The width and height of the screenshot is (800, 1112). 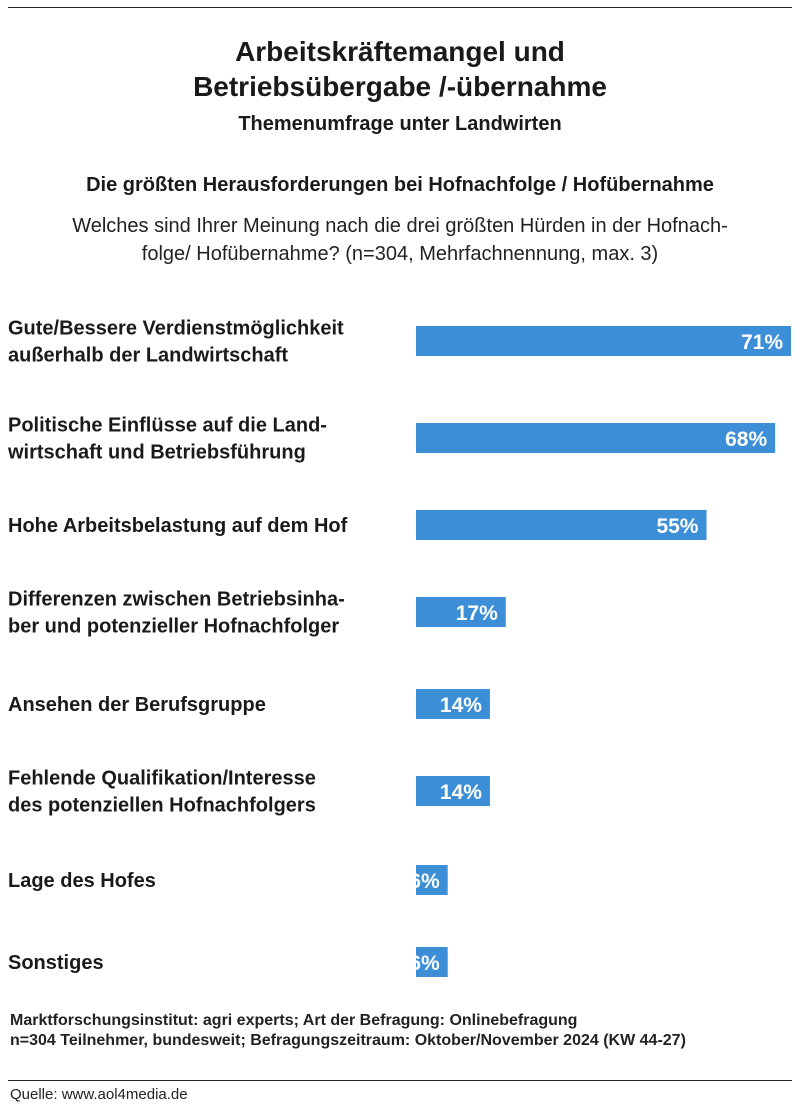 I want to click on category-label-line: Hohe Arbeitsbelastung auf dem Hof, so click(x=178, y=526).